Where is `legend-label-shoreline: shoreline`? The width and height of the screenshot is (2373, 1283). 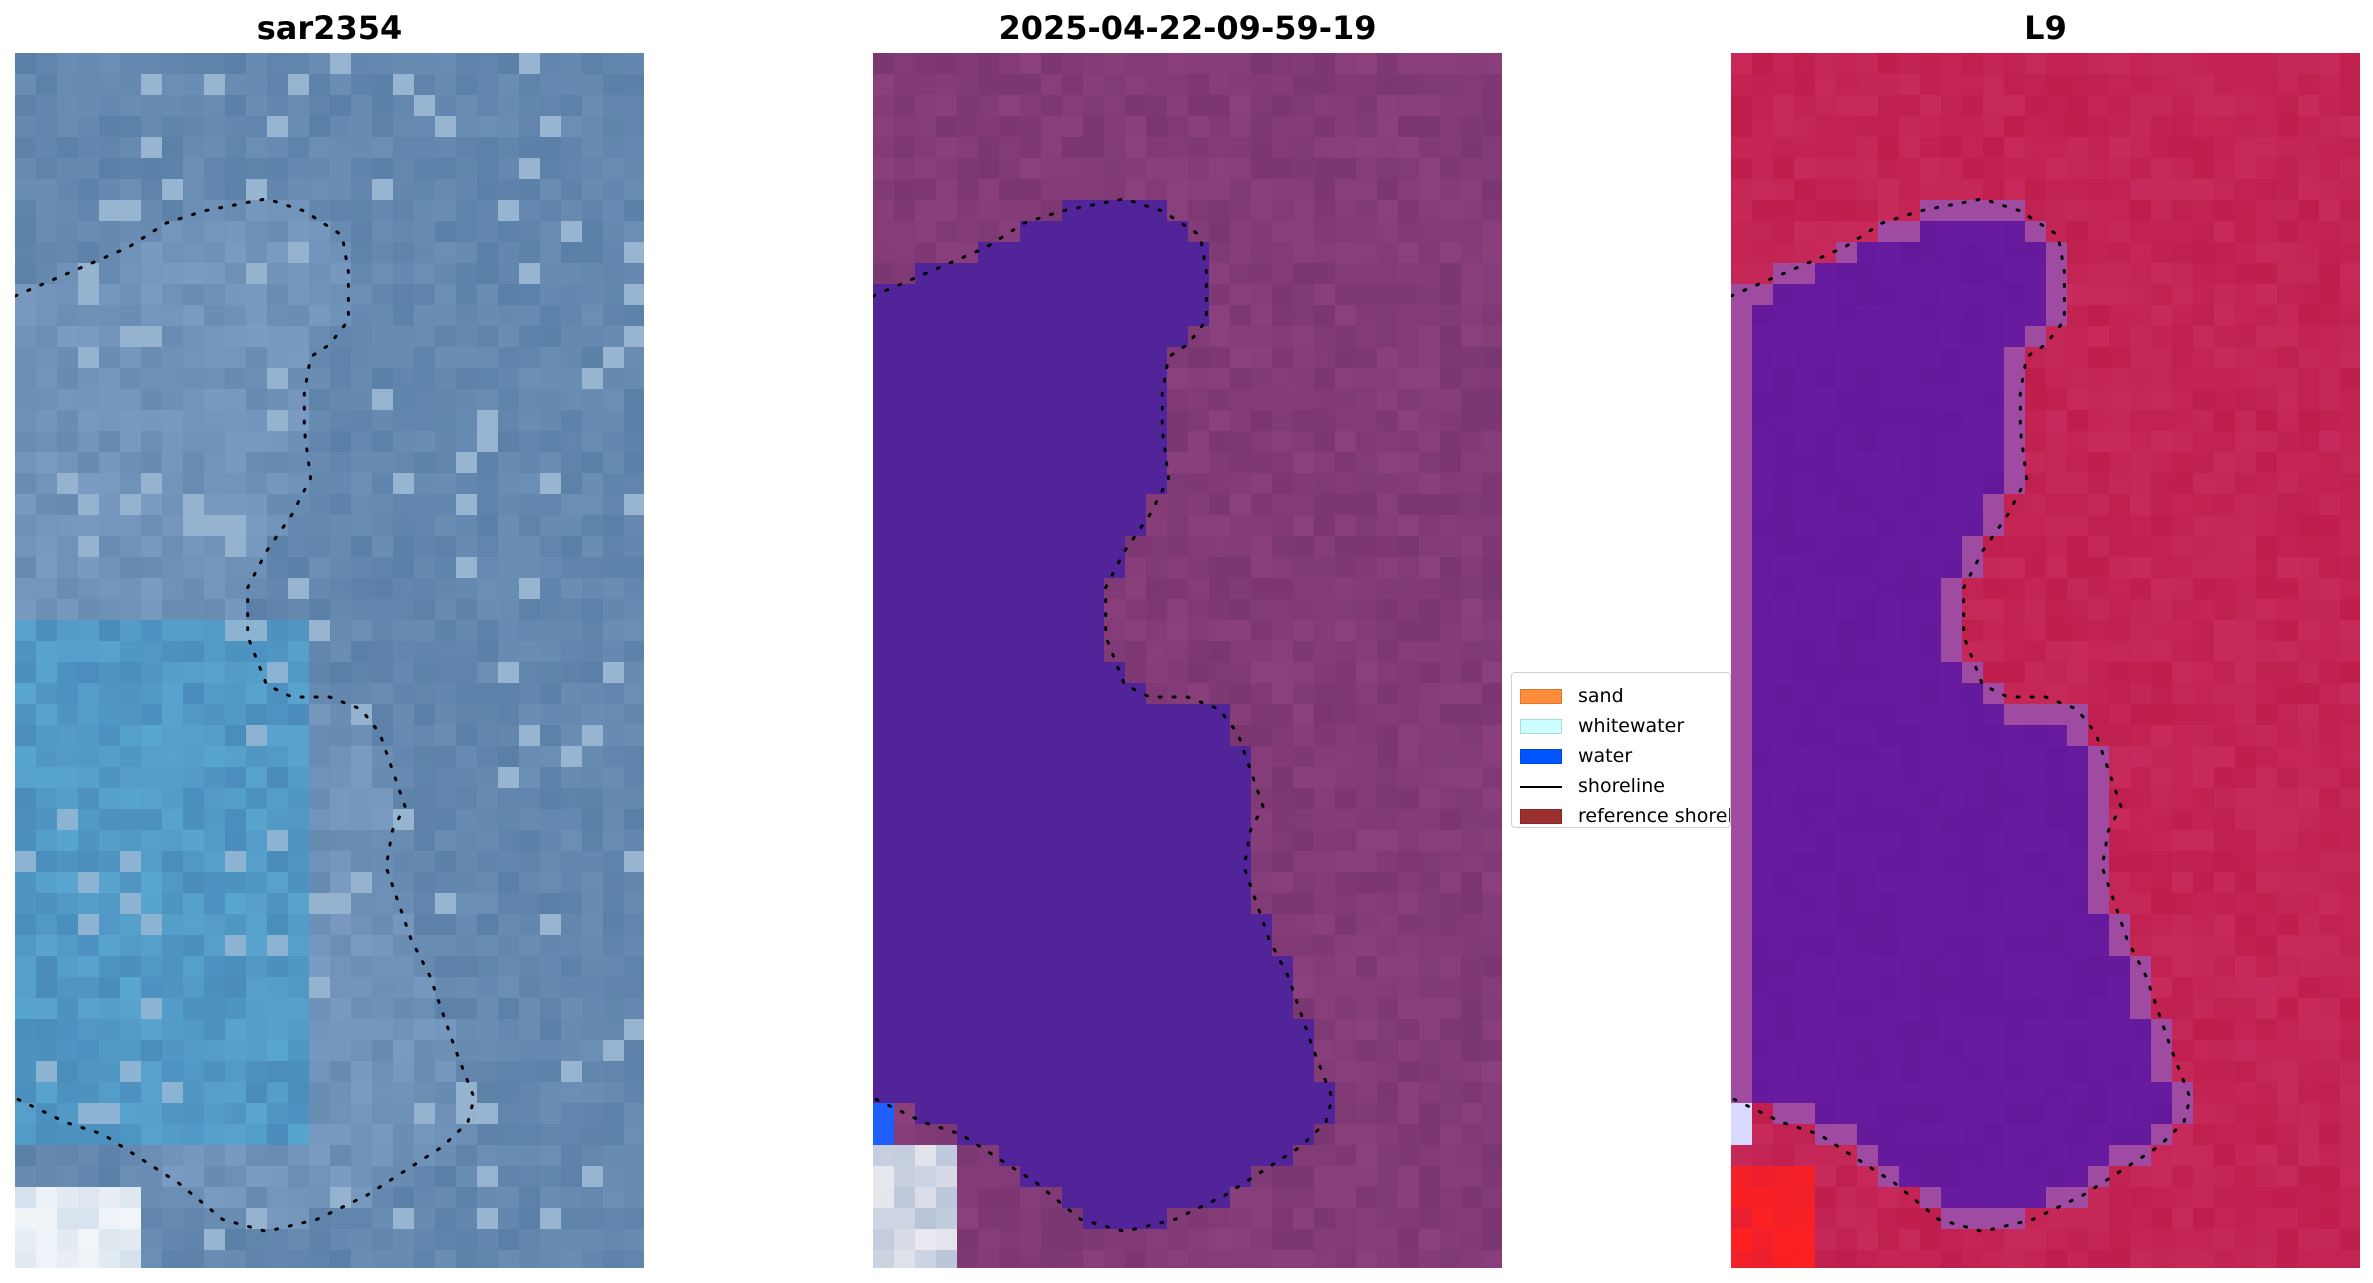
legend-label-shoreline: shoreline is located at coordinates (1621, 786).